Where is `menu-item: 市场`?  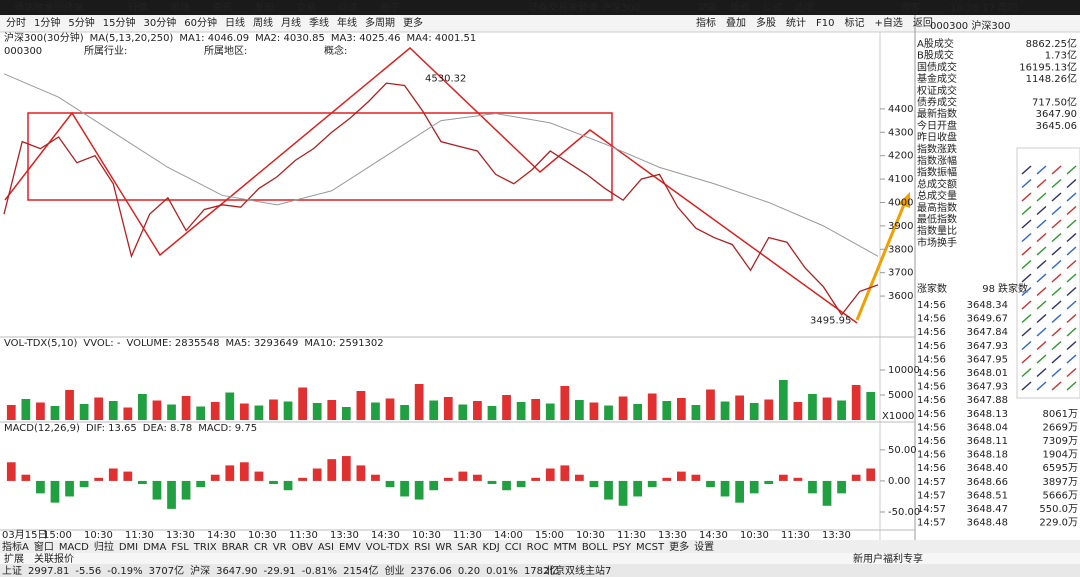 menu-item: 市场 is located at coordinates (180, 7).